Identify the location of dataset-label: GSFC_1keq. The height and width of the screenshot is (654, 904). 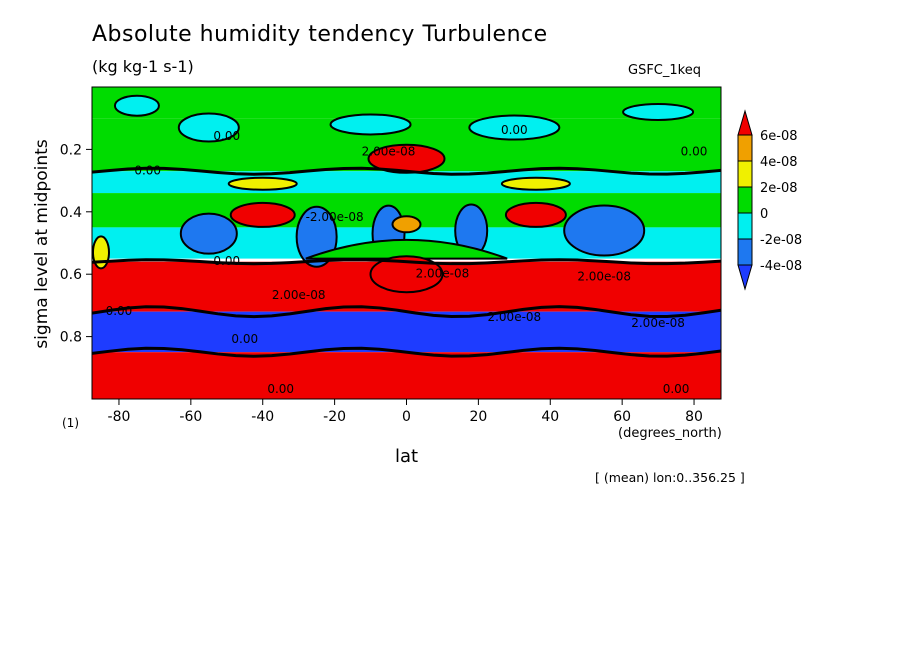
(664, 70).